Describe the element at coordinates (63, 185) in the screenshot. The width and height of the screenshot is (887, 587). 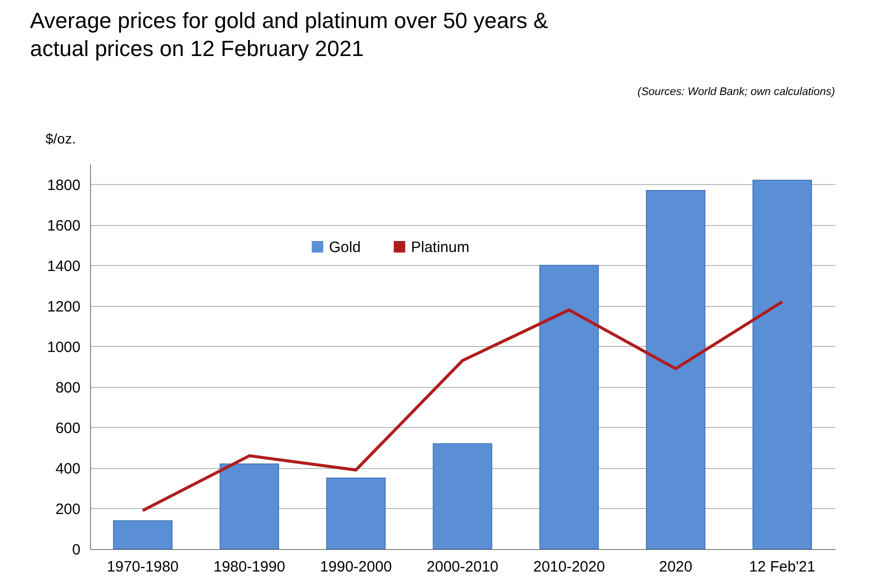
I see `y-tick-label: 1800` at that location.